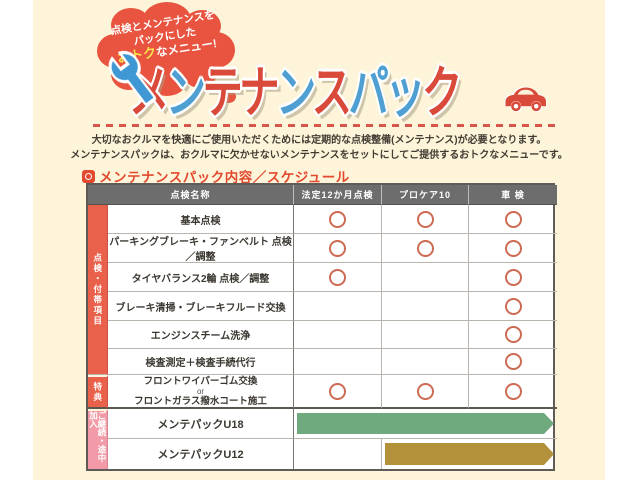 The height and width of the screenshot is (480, 640). I want to click on row-name: タイヤバランス2輪 点検／調整, so click(201, 277).